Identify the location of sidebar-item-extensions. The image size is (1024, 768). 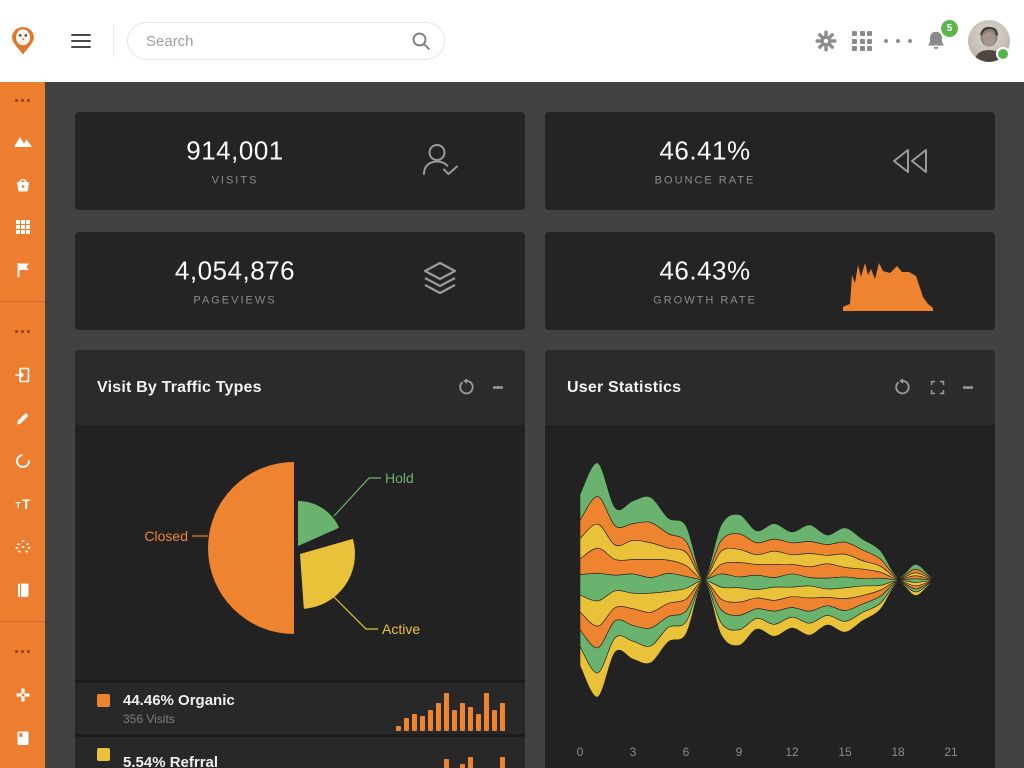
(22, 694).